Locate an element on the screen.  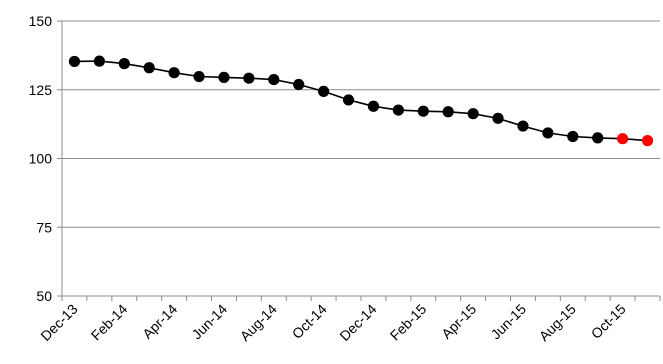
x-tick-label: Feb-15 is located at coordinates (408, 322).